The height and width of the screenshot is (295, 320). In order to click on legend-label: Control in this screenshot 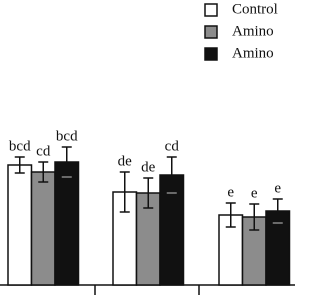, I will do `click(255, 9)`.